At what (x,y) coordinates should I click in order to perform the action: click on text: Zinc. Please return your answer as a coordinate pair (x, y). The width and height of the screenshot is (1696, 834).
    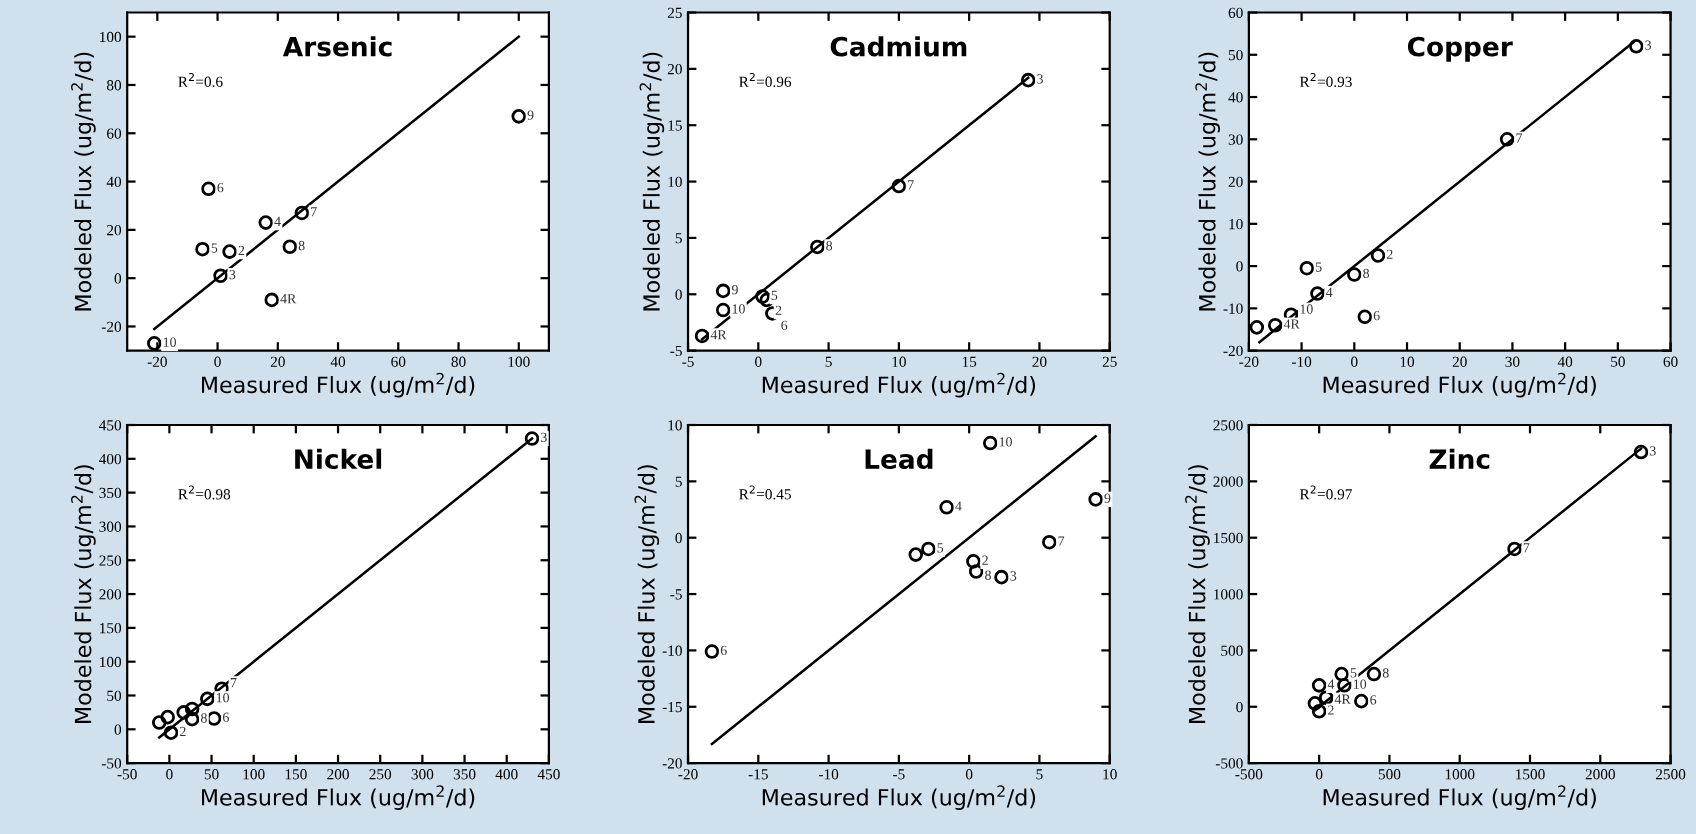
    Looking at the image, I should click on (1459, 459).